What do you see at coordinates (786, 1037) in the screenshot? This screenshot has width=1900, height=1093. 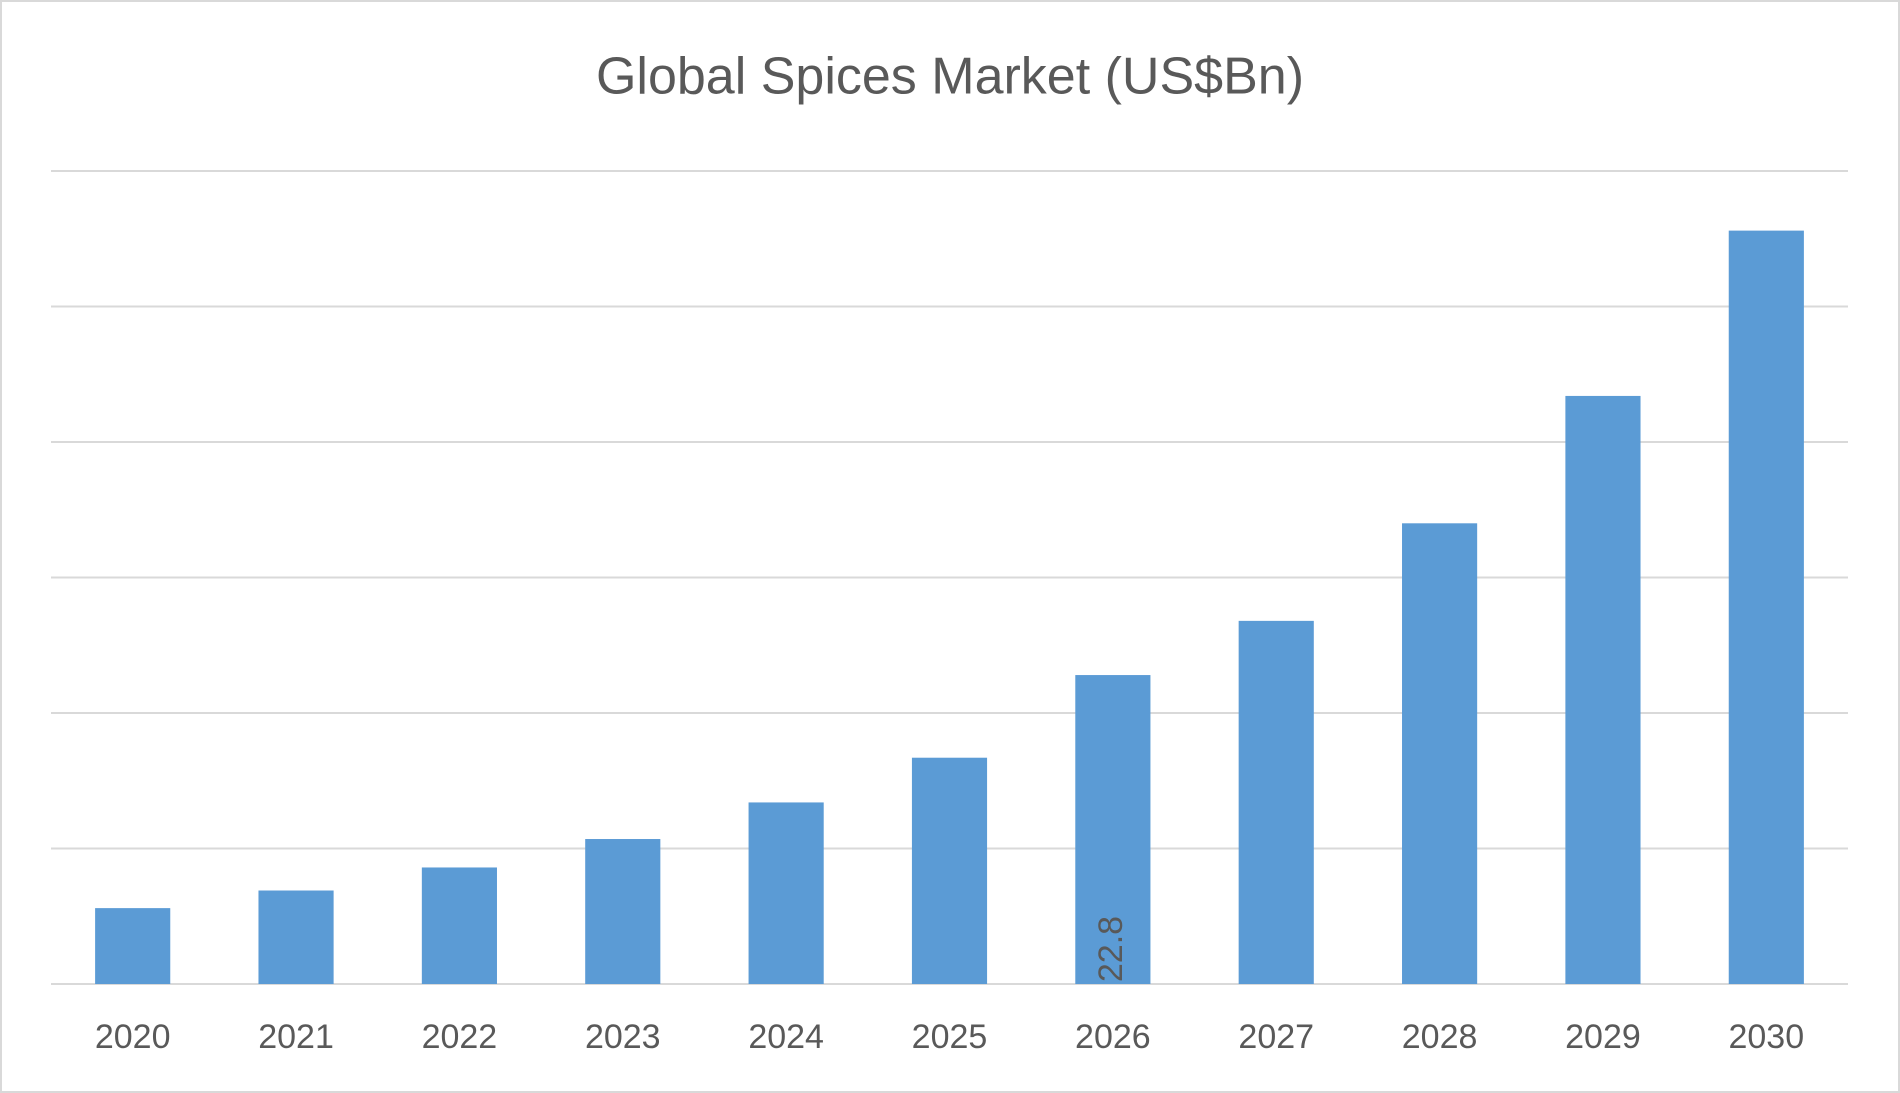 I see `x-tick-label: 2024` at bounding box center [786, 1037].